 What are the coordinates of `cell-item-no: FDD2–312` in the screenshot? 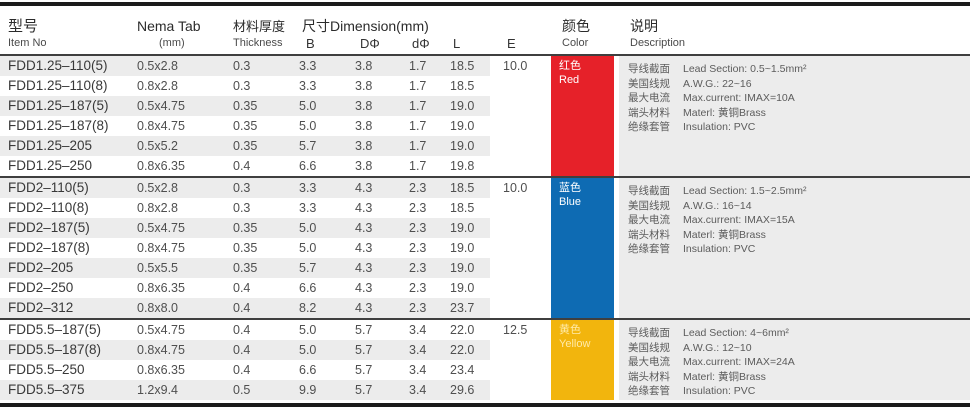 It's located at (65, 308).